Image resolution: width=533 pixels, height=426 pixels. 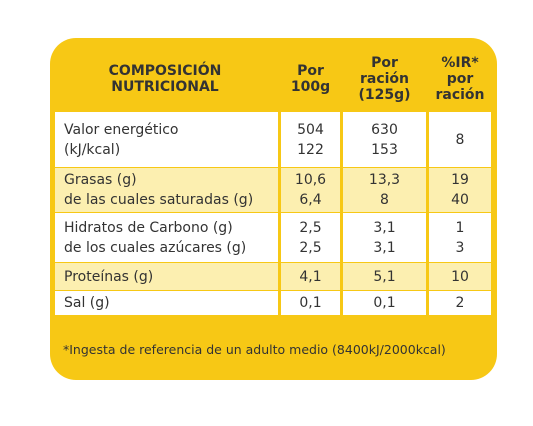 What do you see at coordinates (155, 247) in the screenshot?
I see `label-text: de los cuales azúcares (g)` at bounding box center [155, 247].